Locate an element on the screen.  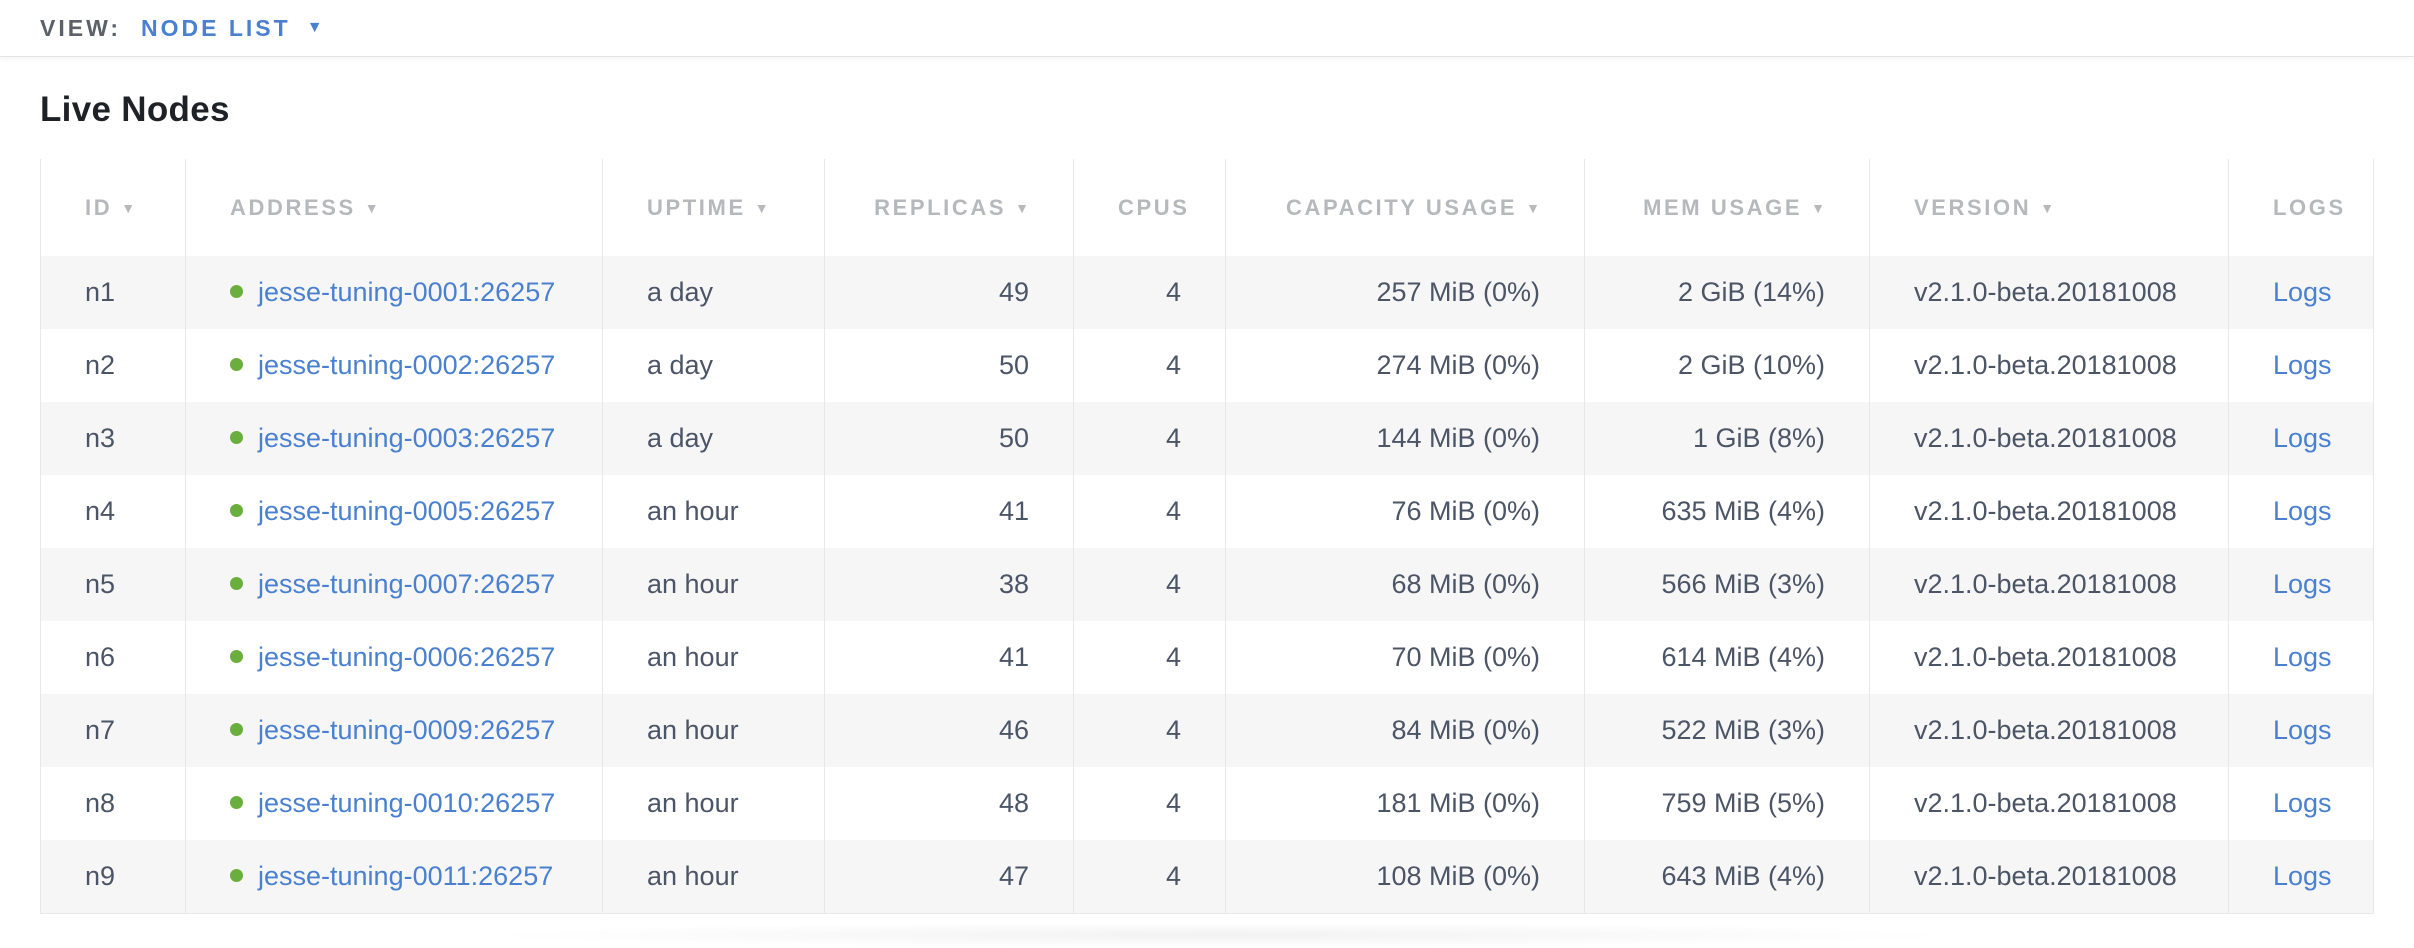
column-header-label: LOGS is located at coordinates (2309, 207).